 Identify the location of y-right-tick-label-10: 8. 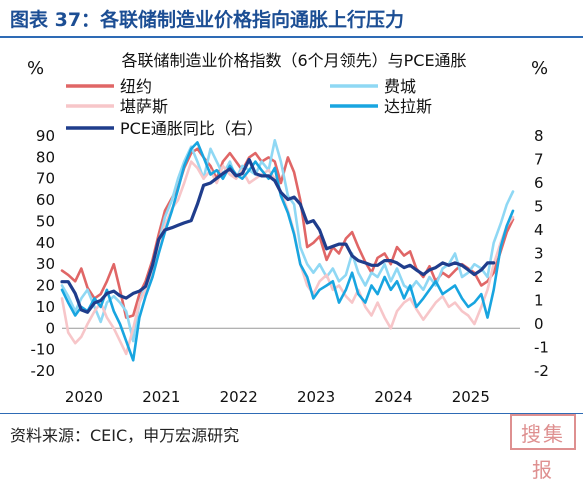
(539, 136).